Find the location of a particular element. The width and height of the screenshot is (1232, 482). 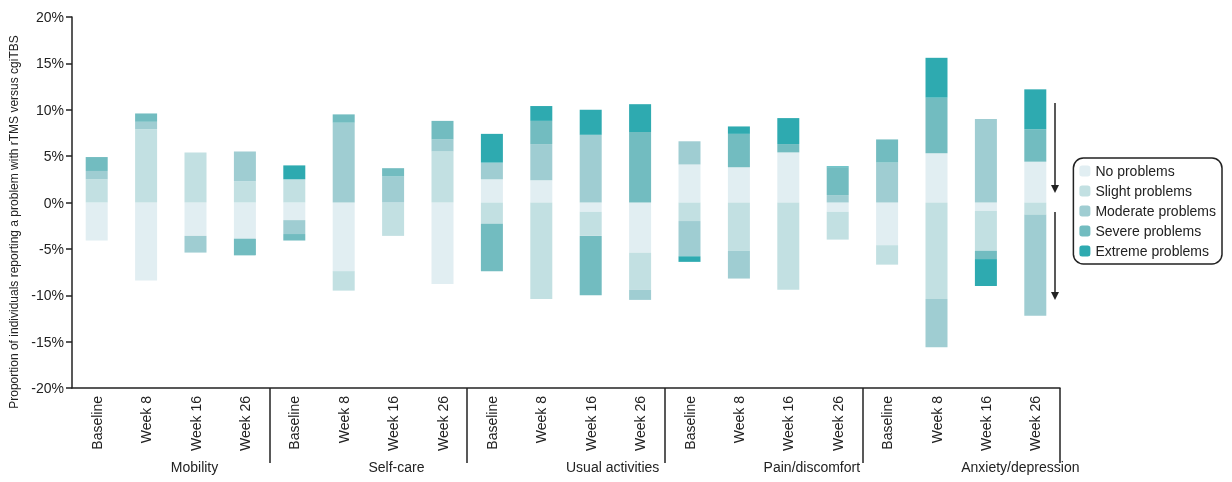

y-tick-label: 15% is located at coordinates (49, 63).